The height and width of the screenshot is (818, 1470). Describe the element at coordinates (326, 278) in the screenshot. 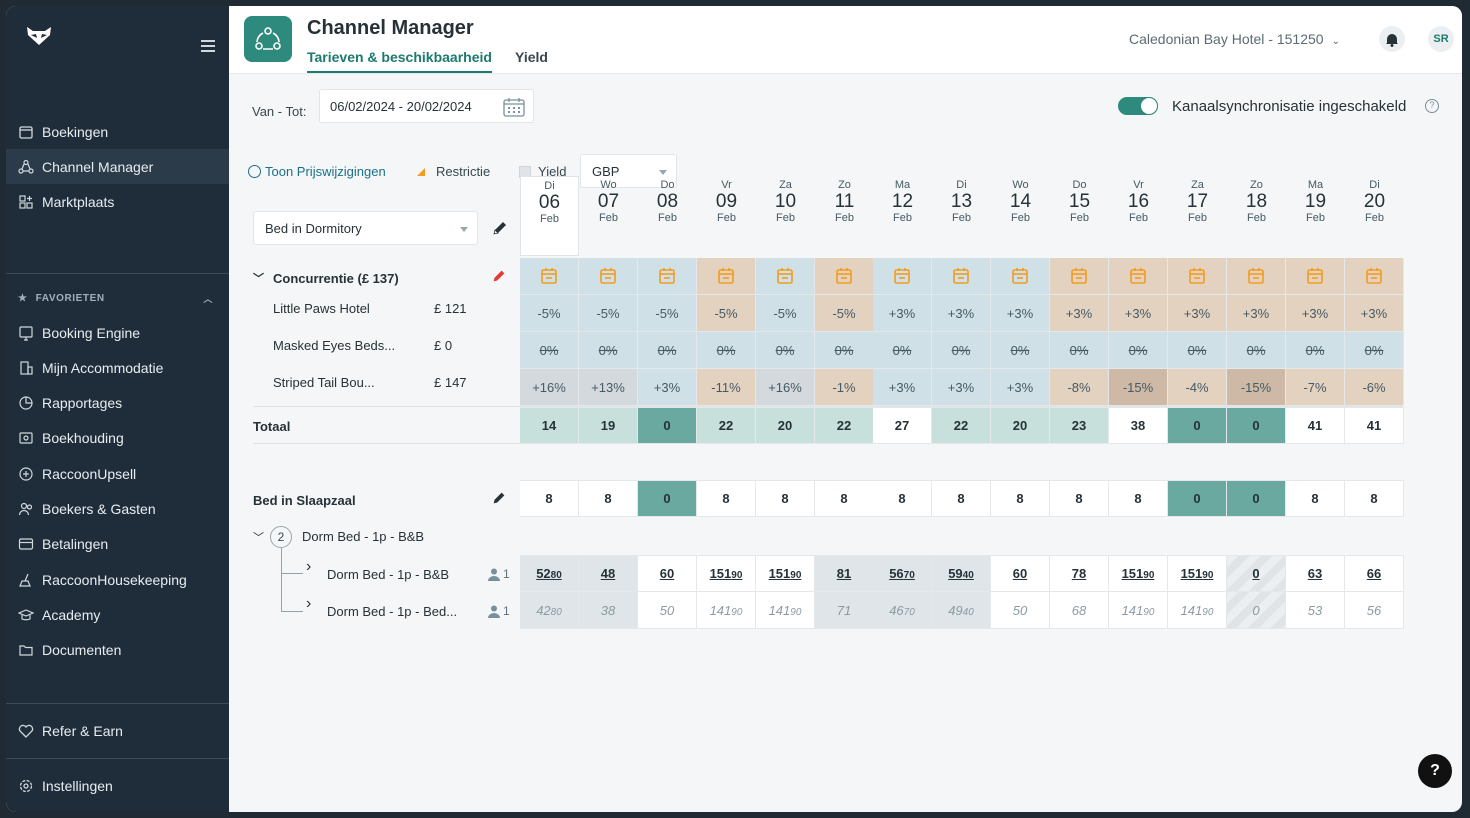

I see `competition-header: ﹀ Concurrentie (£ 137)` at that location.